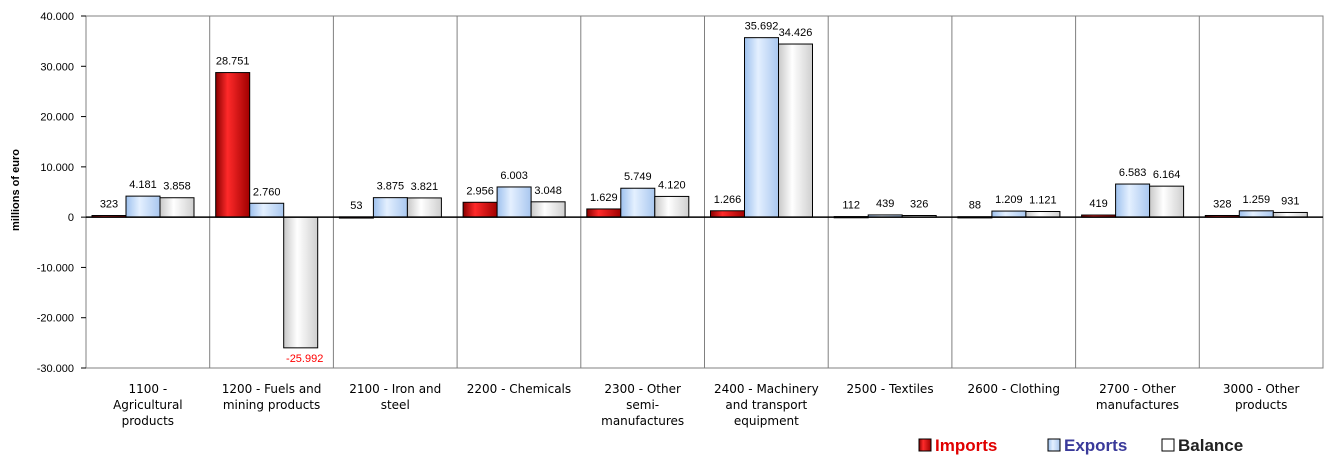  Describe the element at coordinates (925, 445) in the screenshot. I see `legend-swatch-imports` at that location.